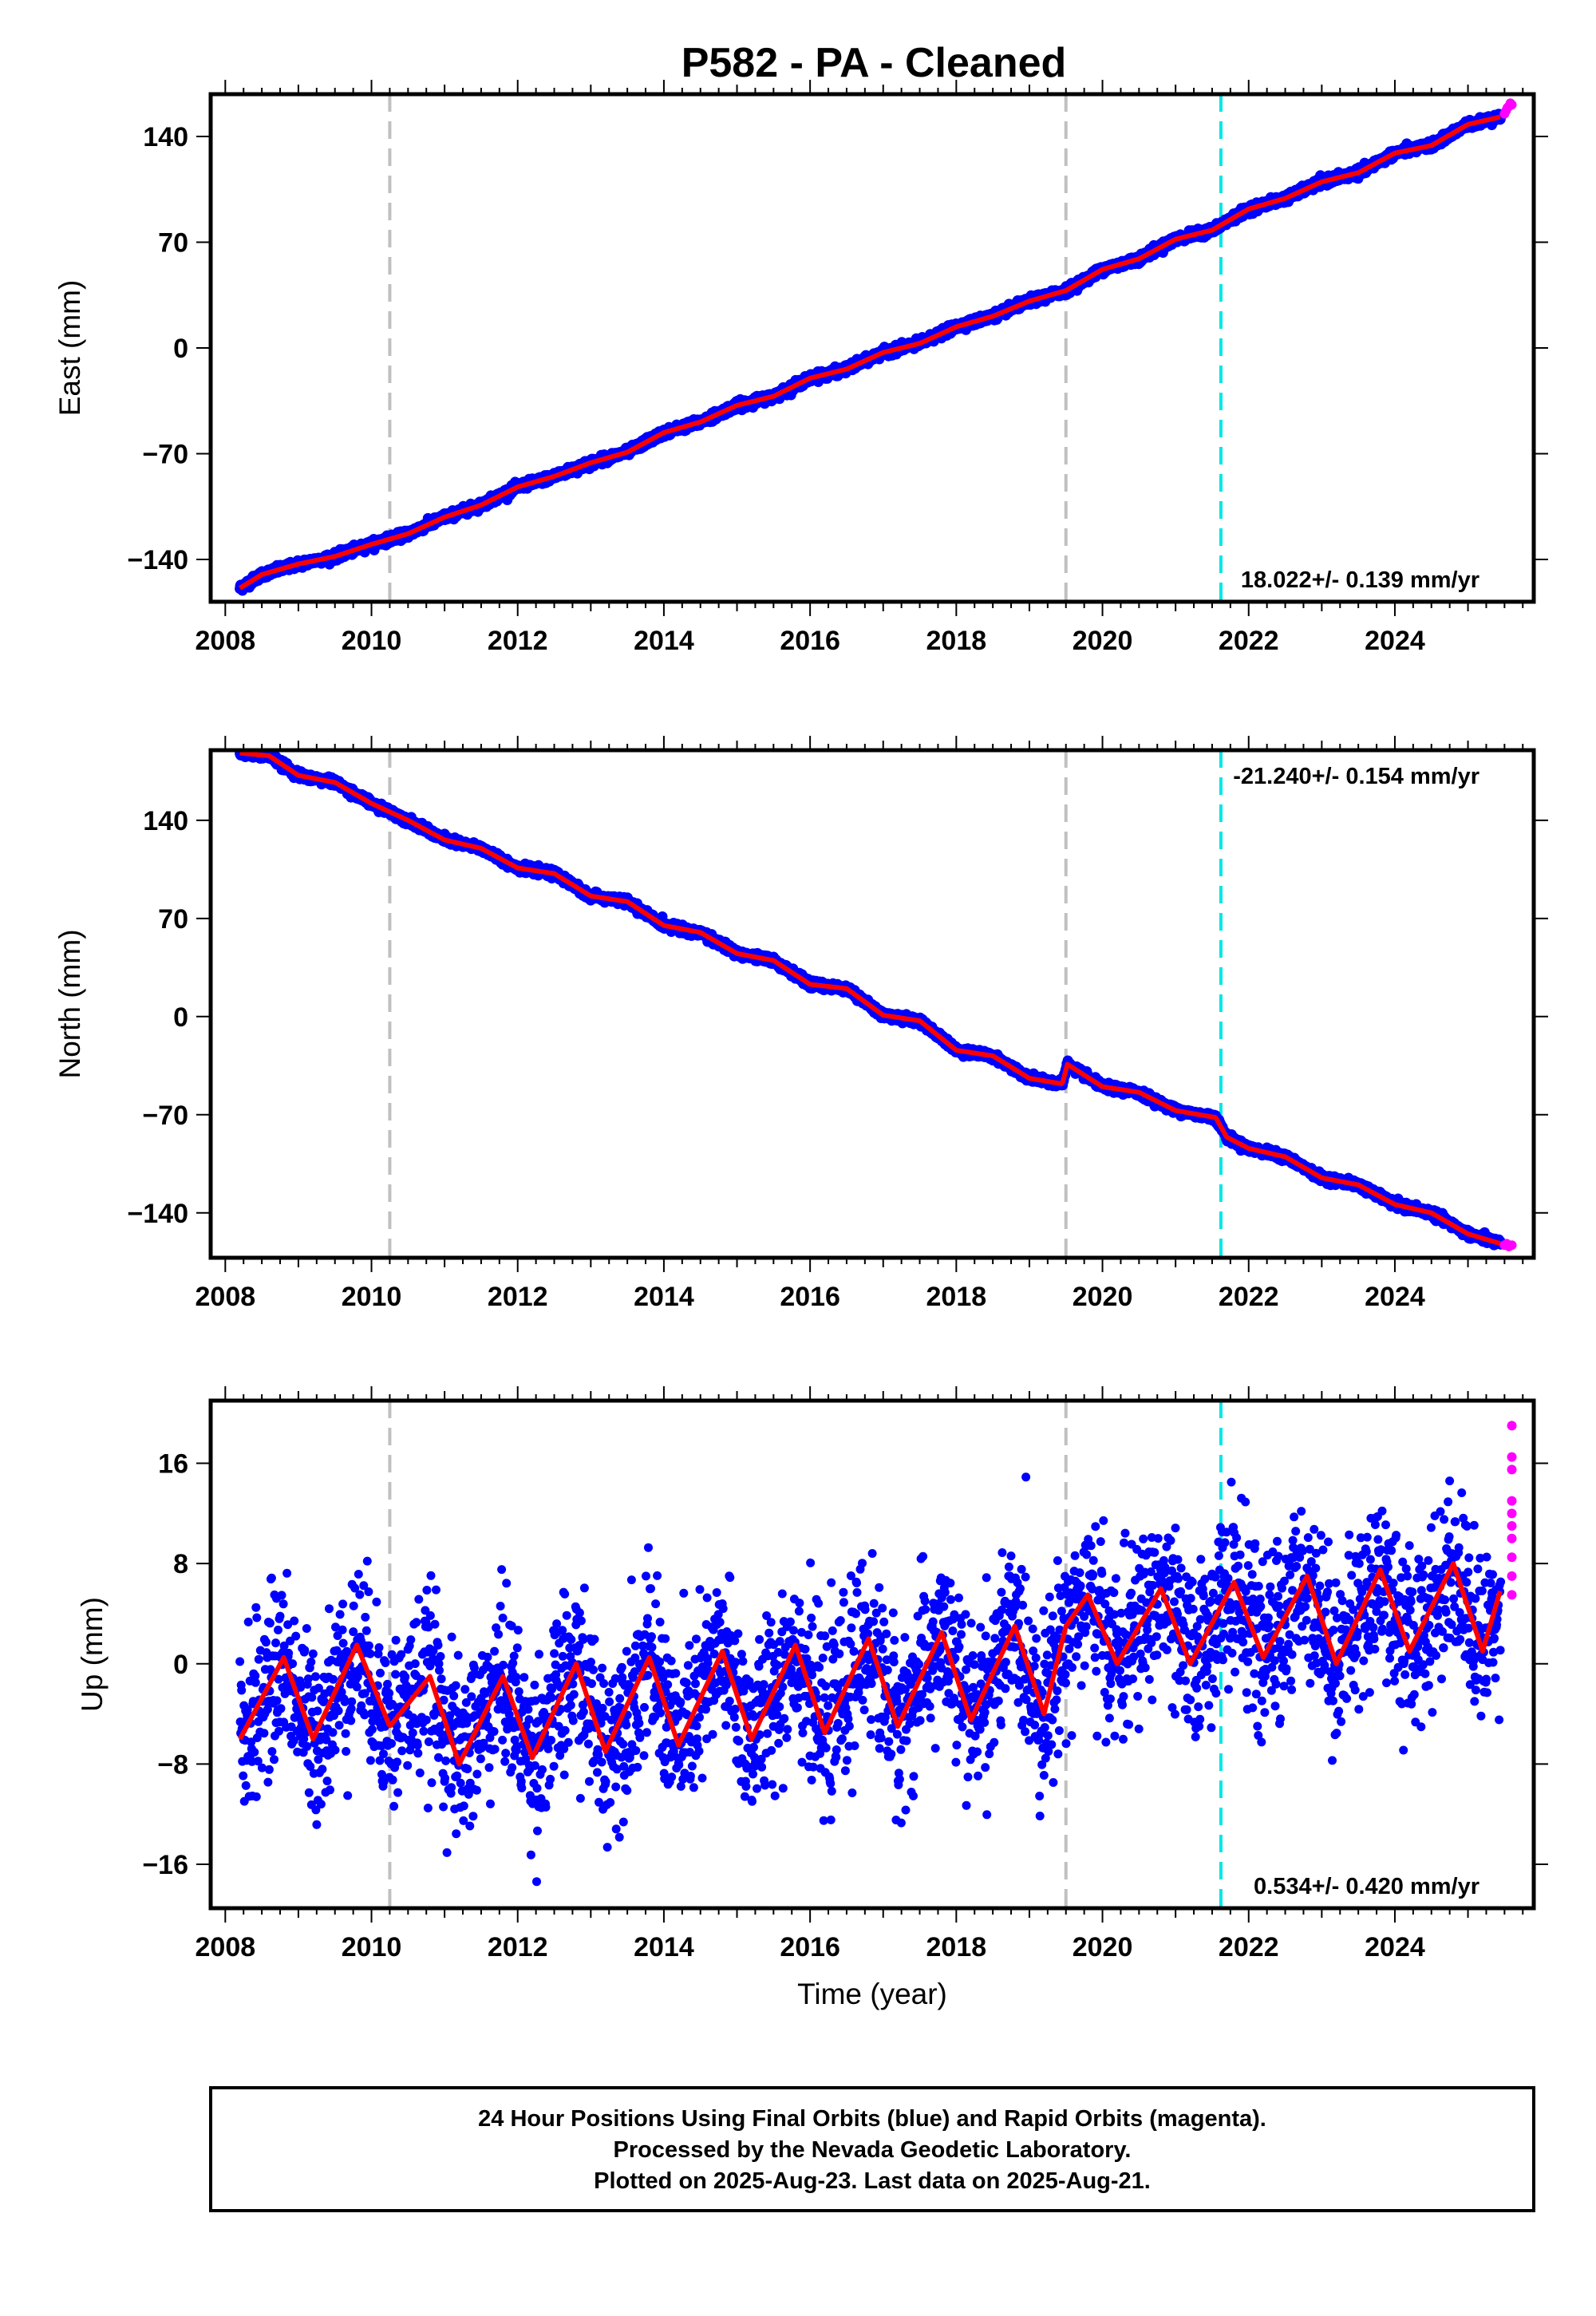 The image size is (1596, 2316). Describe the element at coordinates (180, 1564) in the screenshot. I see `up-ytick-label: 8` at that location.